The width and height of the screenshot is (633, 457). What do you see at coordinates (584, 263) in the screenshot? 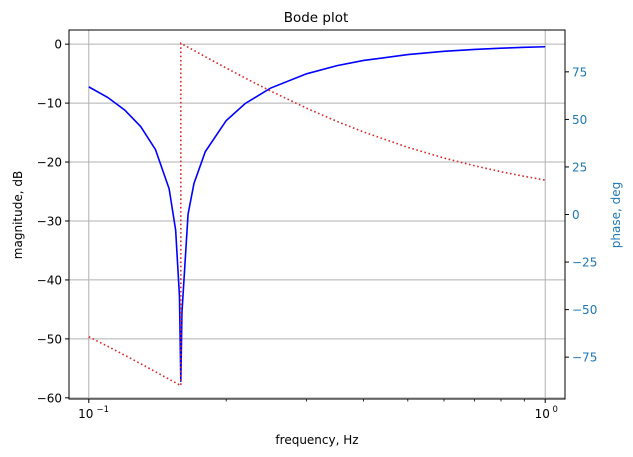
I see `y-tick-label-right: −25` at bounding box center [584, 263].